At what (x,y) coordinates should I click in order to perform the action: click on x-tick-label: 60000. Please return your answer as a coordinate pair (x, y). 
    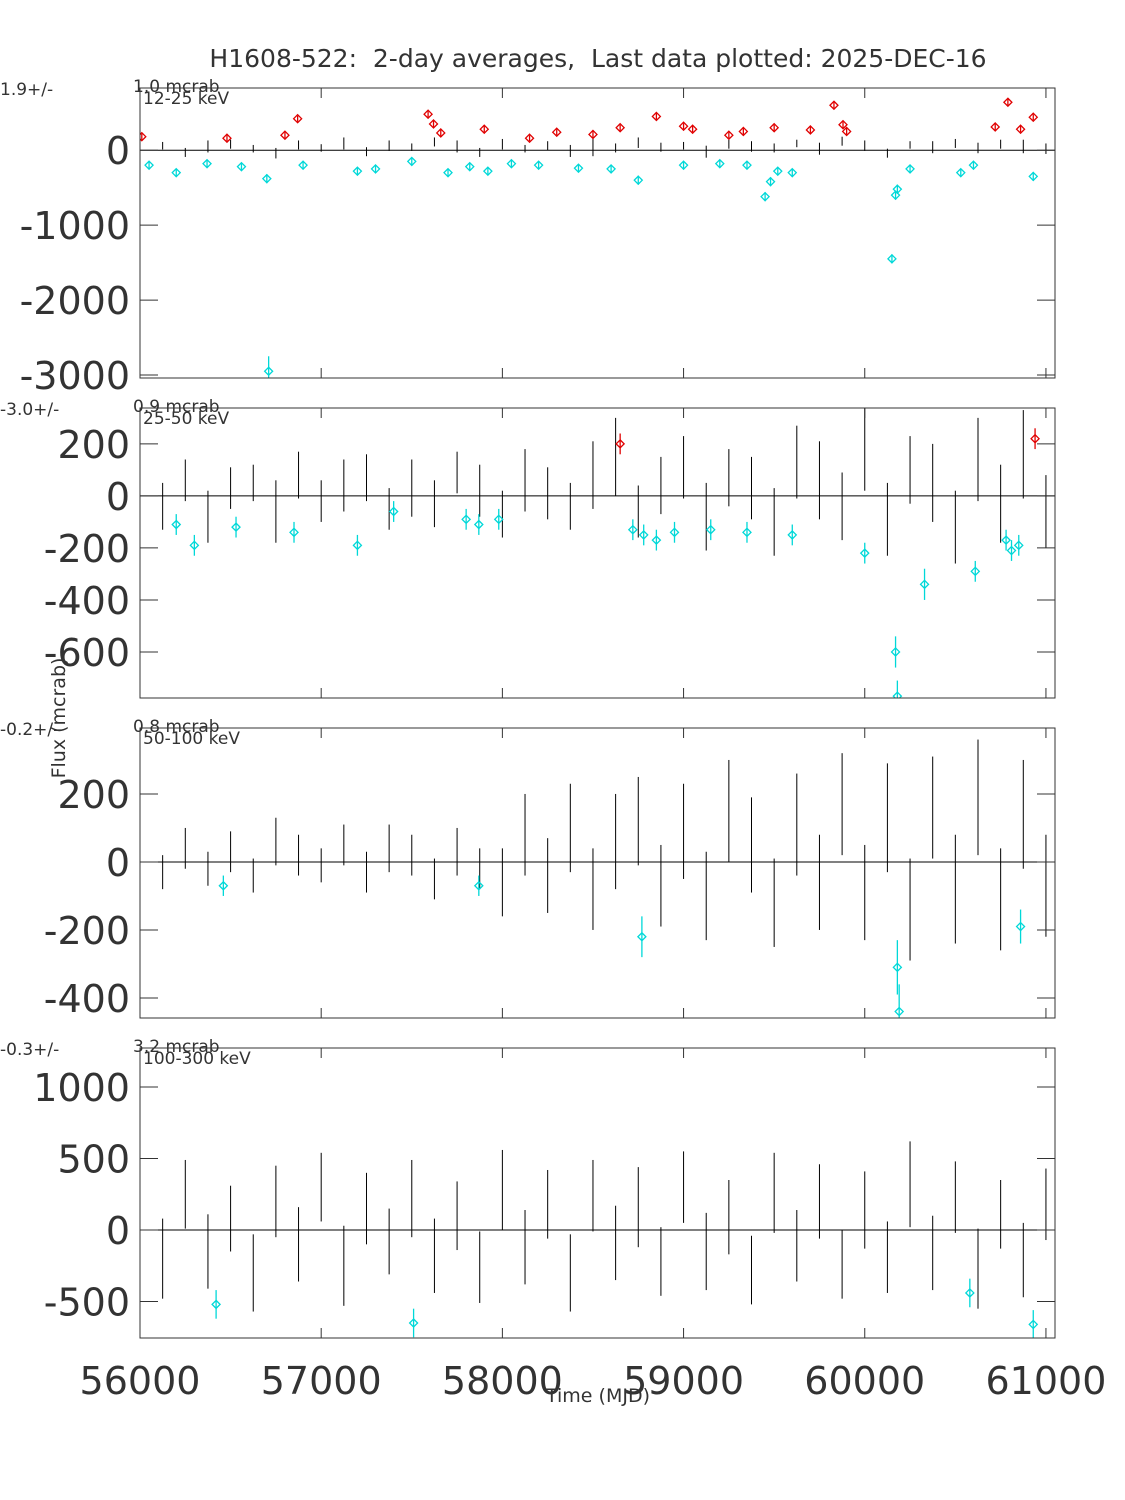
    Looking at the image, I should click on (864, 1381).